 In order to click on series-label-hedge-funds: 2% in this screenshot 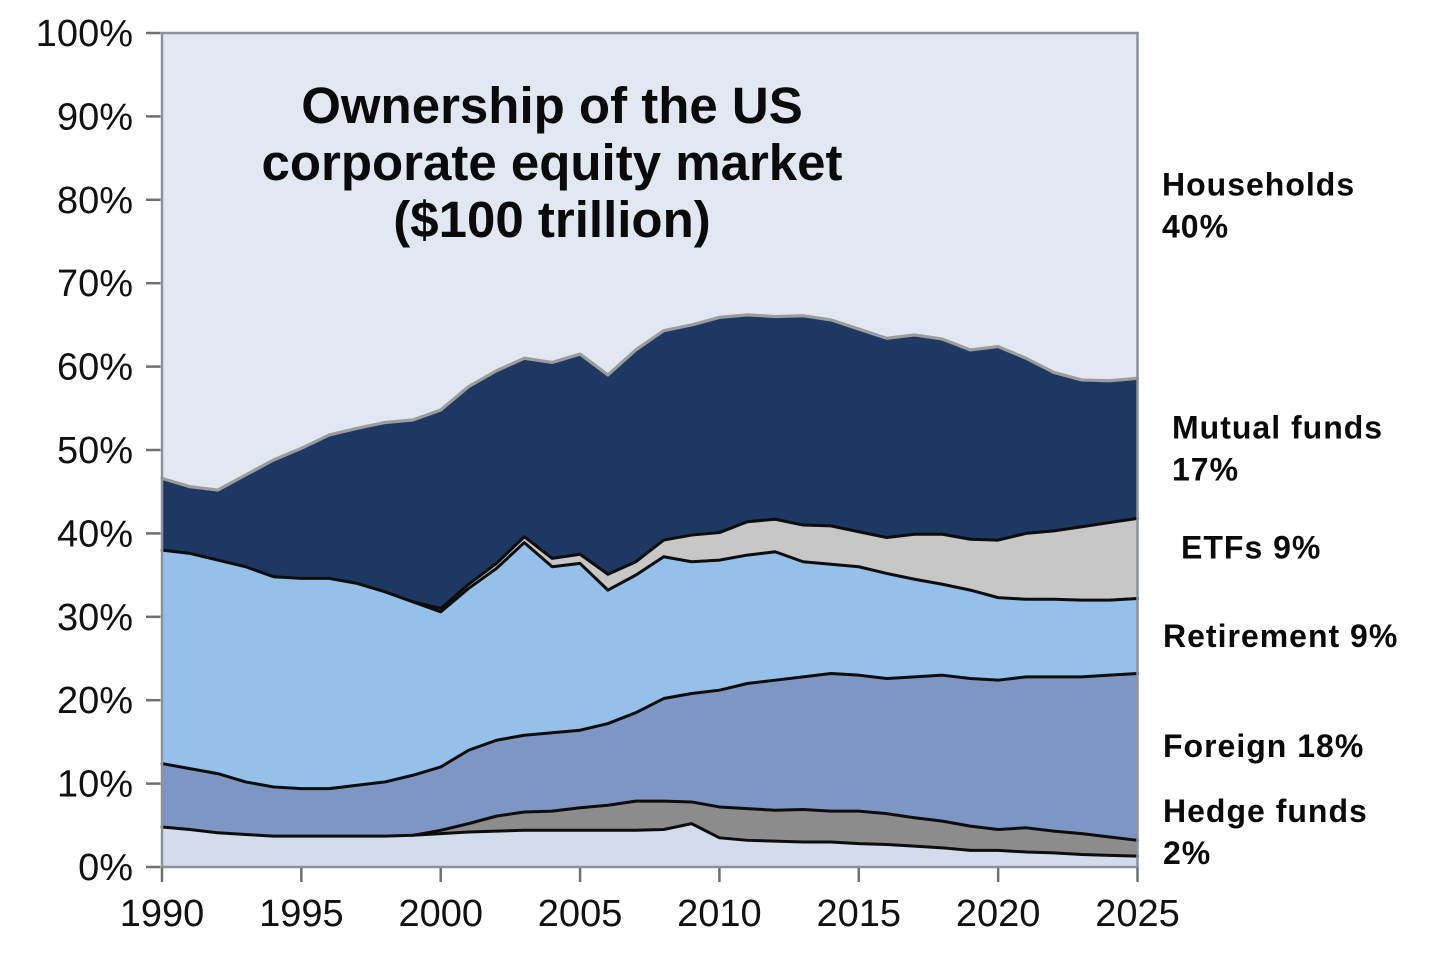, I will do `click(1187, 853)`.